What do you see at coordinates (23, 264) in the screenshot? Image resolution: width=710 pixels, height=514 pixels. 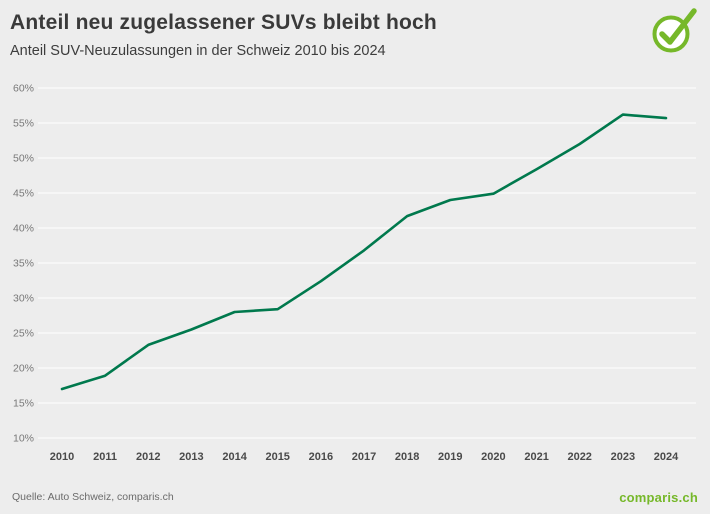 I see `y-axis-label: 35%` at bounding box center [23, 264].